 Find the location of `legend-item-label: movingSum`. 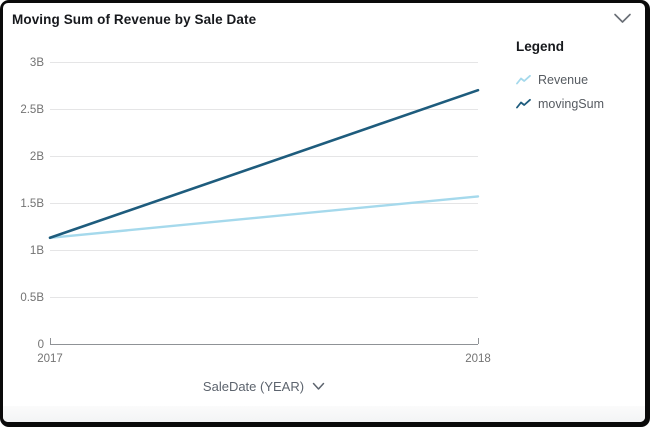

legend-item-label: movingSum is located at coordinates (571, 104).